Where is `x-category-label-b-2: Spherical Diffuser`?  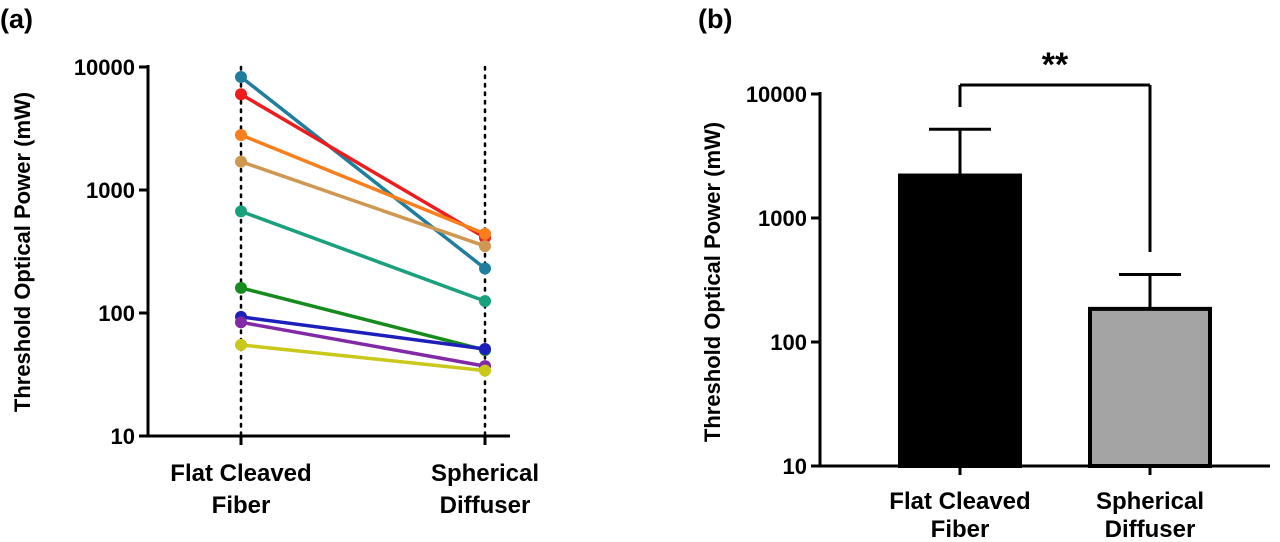
x-category-label-b-2: Spherical Diffuser is located at coordinates (1150, 515).